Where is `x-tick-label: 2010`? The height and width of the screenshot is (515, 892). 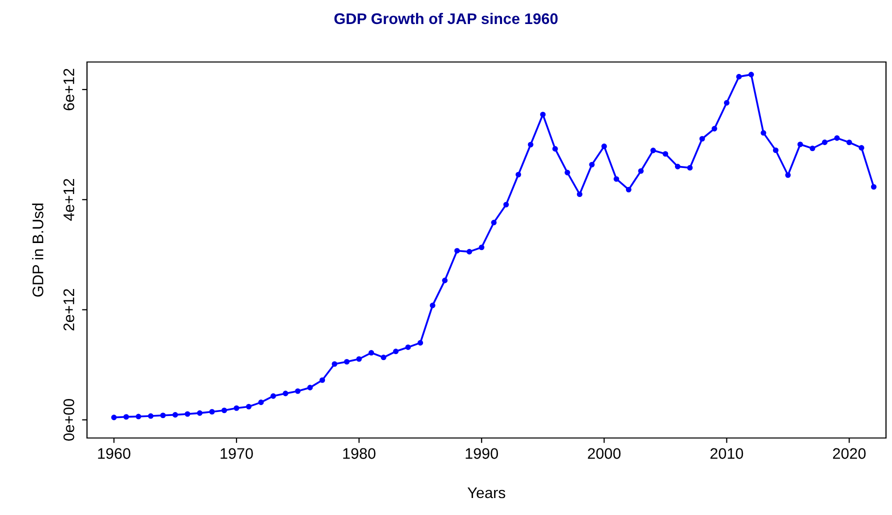
x-tick-label: 2010 is located at coordinates (727, 453).